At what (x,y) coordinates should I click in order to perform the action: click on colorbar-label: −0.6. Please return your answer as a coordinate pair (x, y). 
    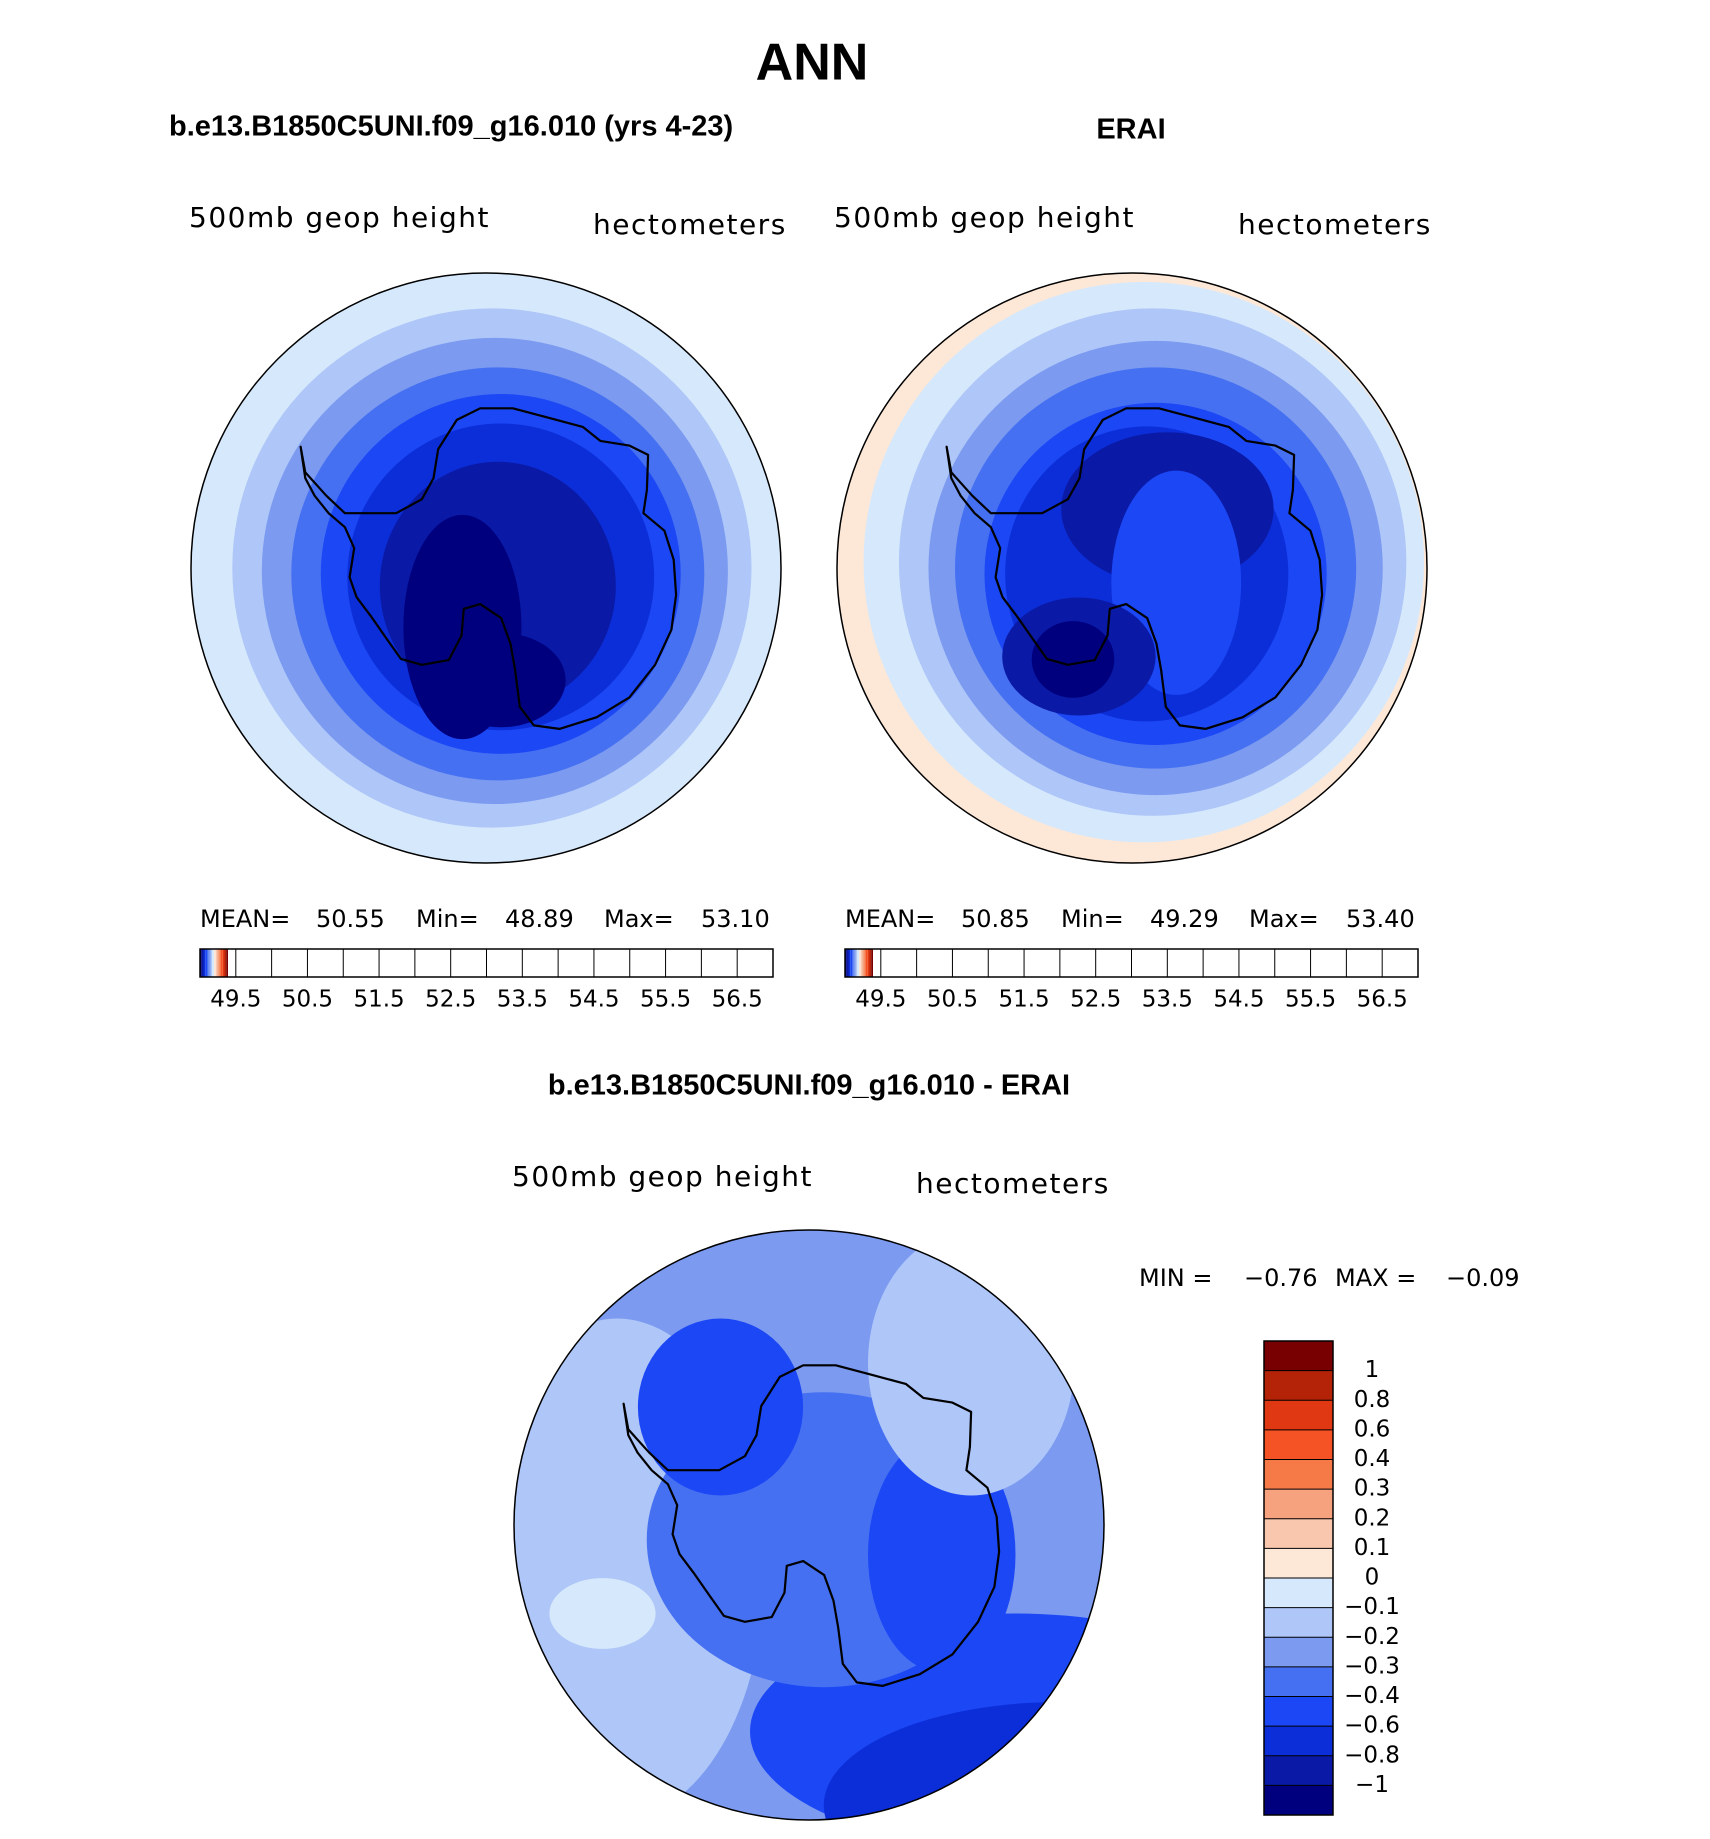
    Looking at the image, I should click on (1372, 1726).